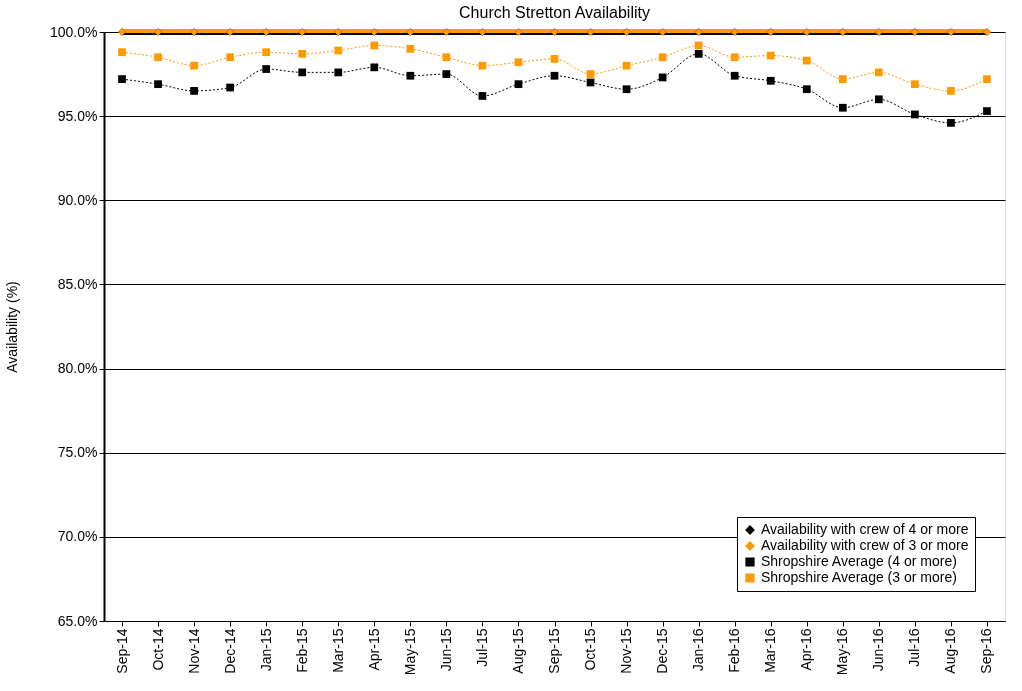 The image size is (1022, 691). I want to click on x-tick-label: Feb-15, so click(301, 650).